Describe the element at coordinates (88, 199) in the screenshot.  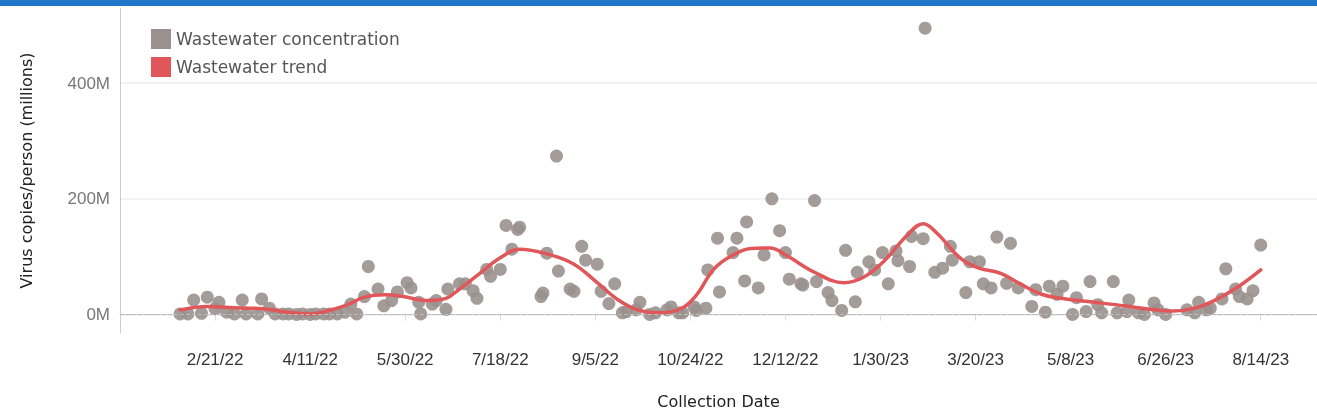
I see `y-tick-label: 200M` at that location.